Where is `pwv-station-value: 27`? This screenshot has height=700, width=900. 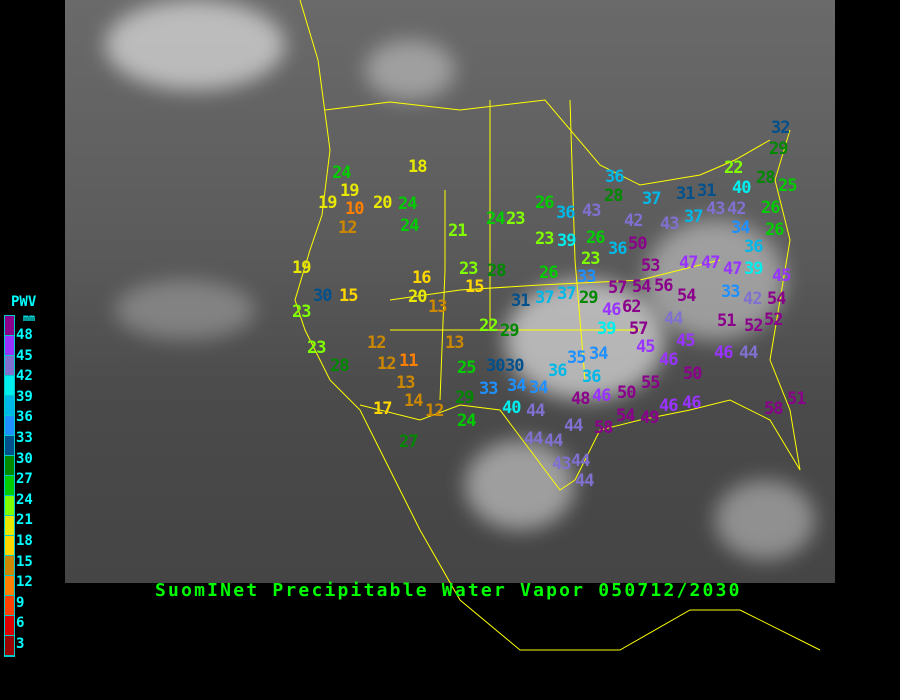
pwv-station-value: 27 is located at coordinates (409, 442).